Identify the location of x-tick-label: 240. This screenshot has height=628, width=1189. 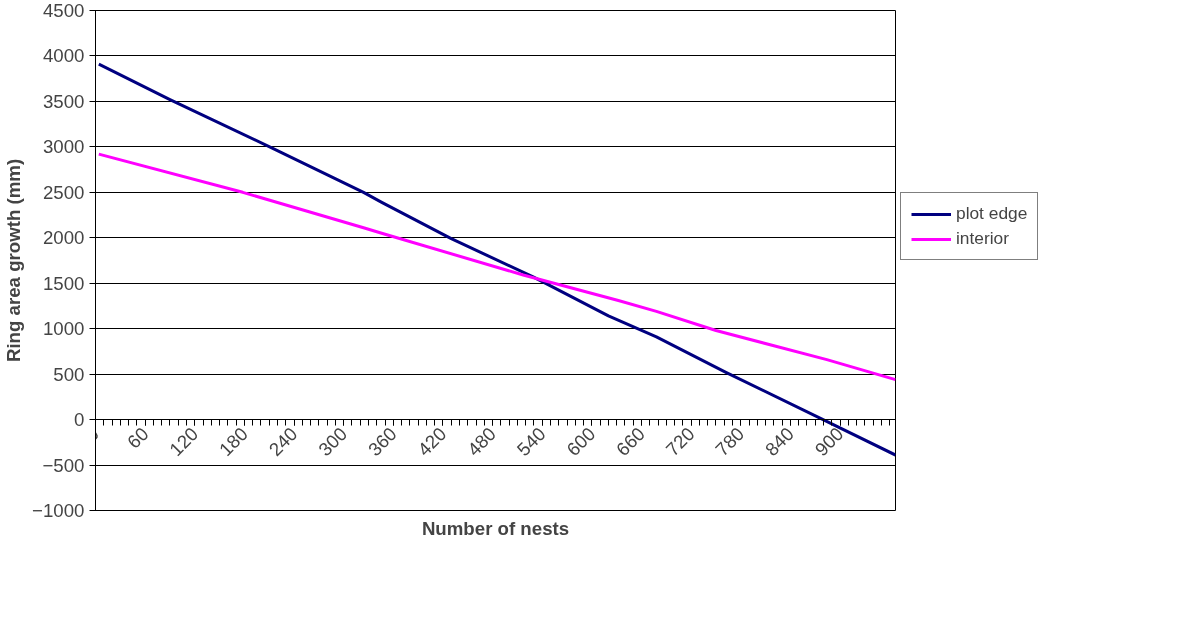
(283, 442).